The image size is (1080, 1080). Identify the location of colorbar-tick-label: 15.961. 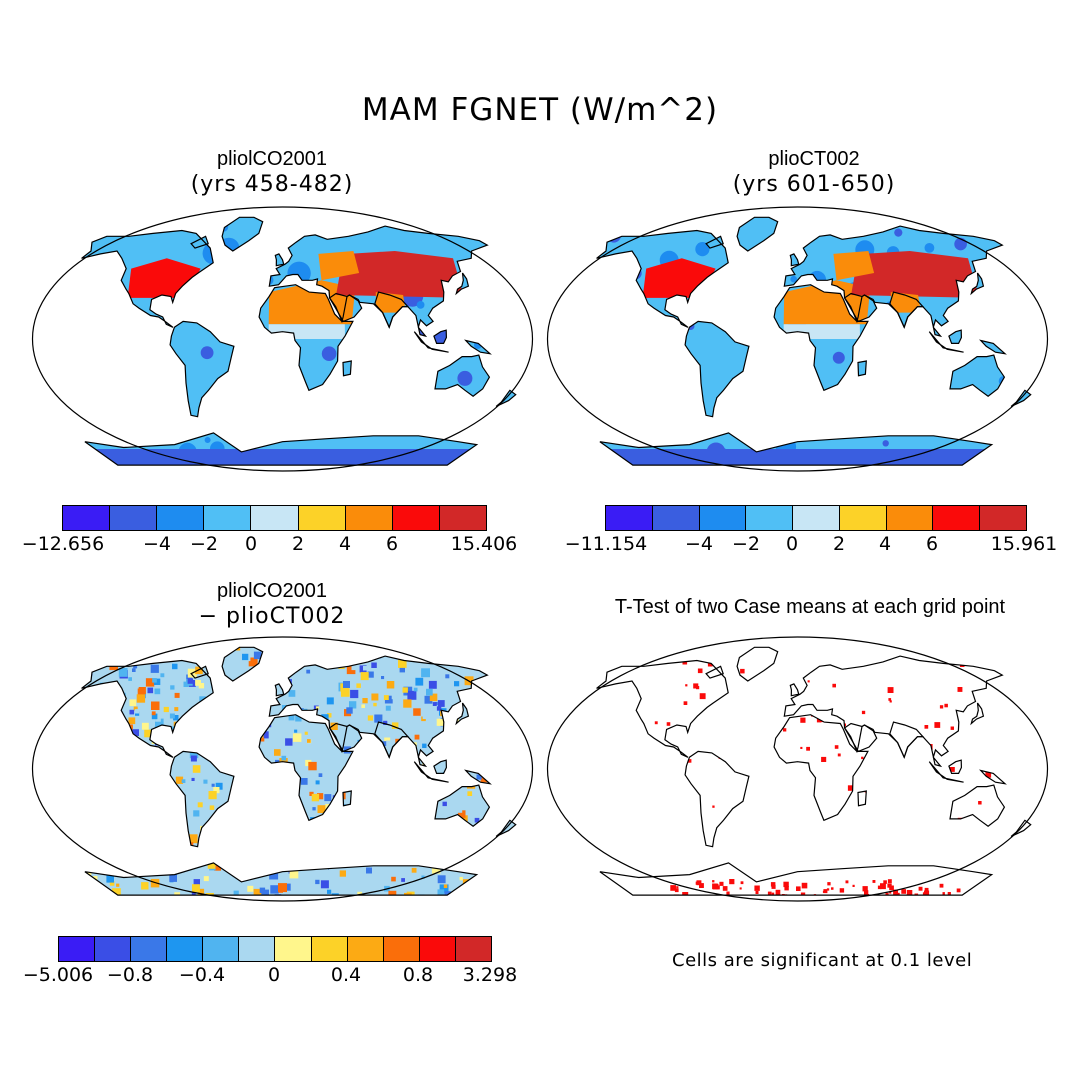
(1024, 544).